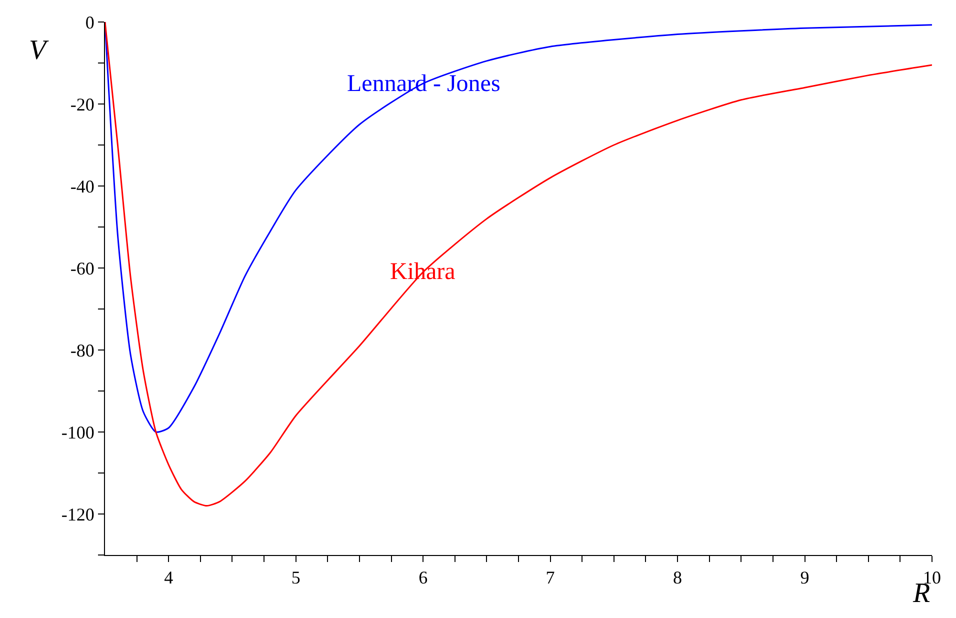 Image resolution: width=956 pixels, height=618 pixels. Describe the element at coordinates (677, 578) in the screenshot. I see `x-tick-label: 8` at that location.